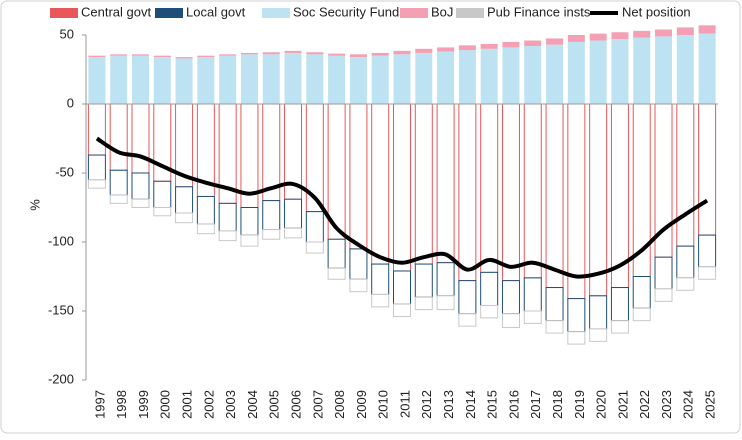  I want to click on x-tick-label: 2000, so click(165, 404).